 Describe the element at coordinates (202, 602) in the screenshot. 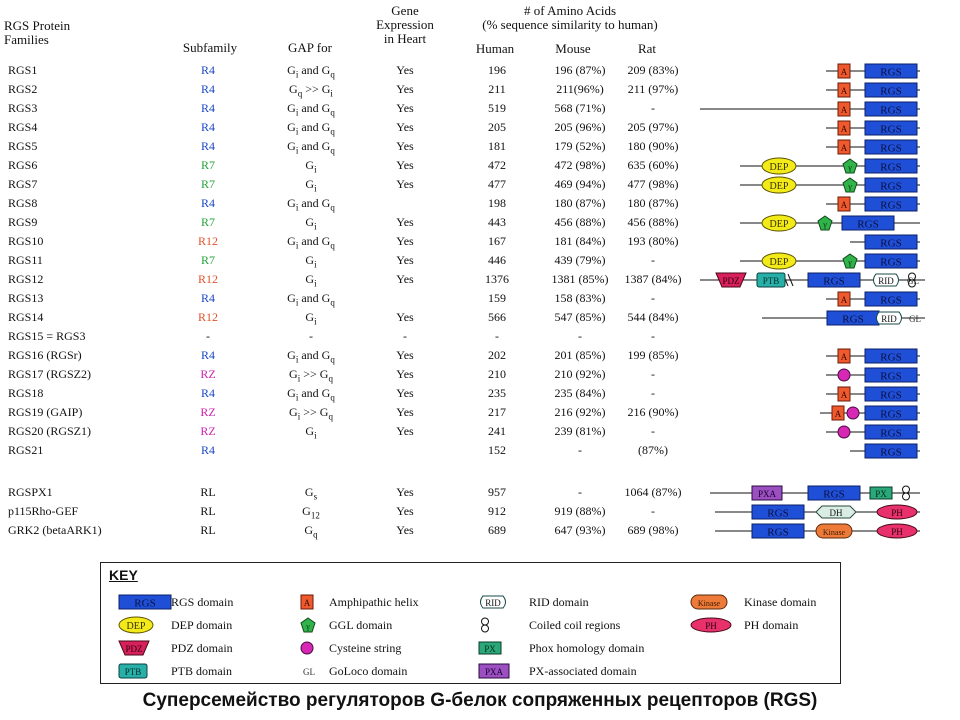

I see `key-label-rgs: RGS domain` at that location.